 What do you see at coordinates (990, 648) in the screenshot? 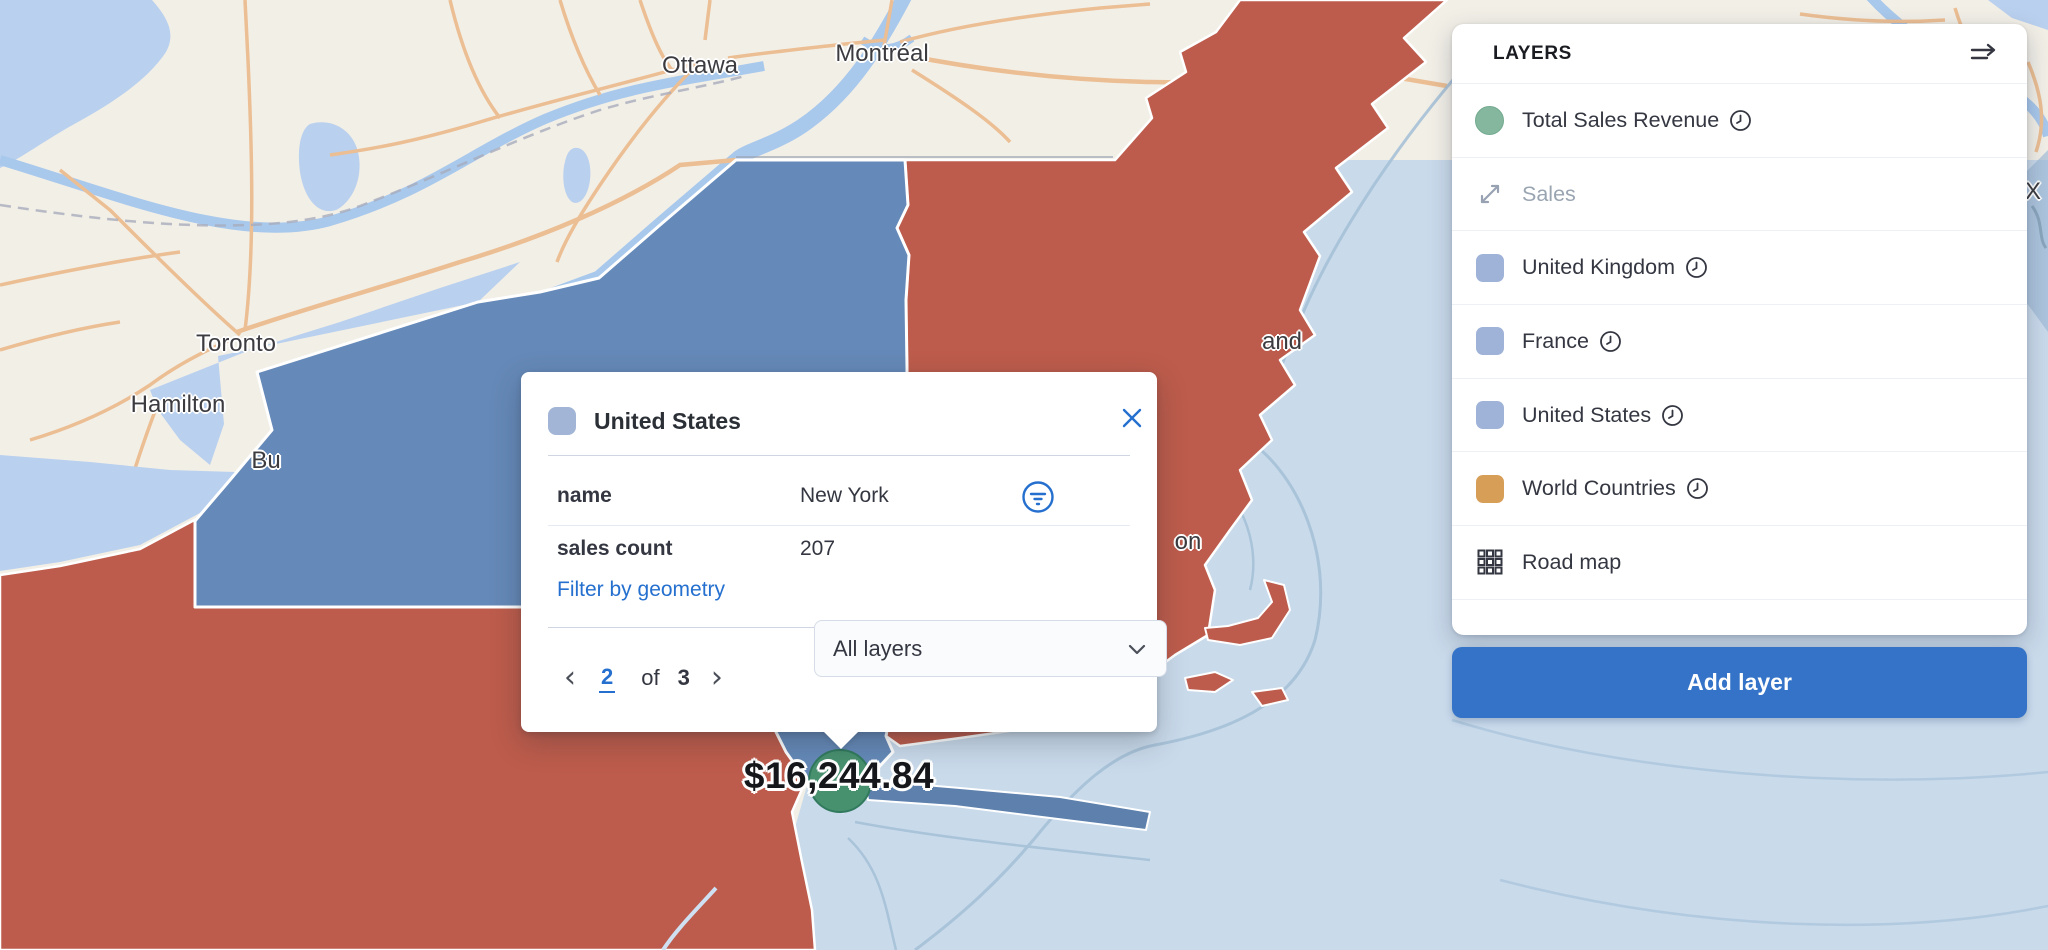
I see `layer-filter-select: All layers` at bounding box center [990, 648].